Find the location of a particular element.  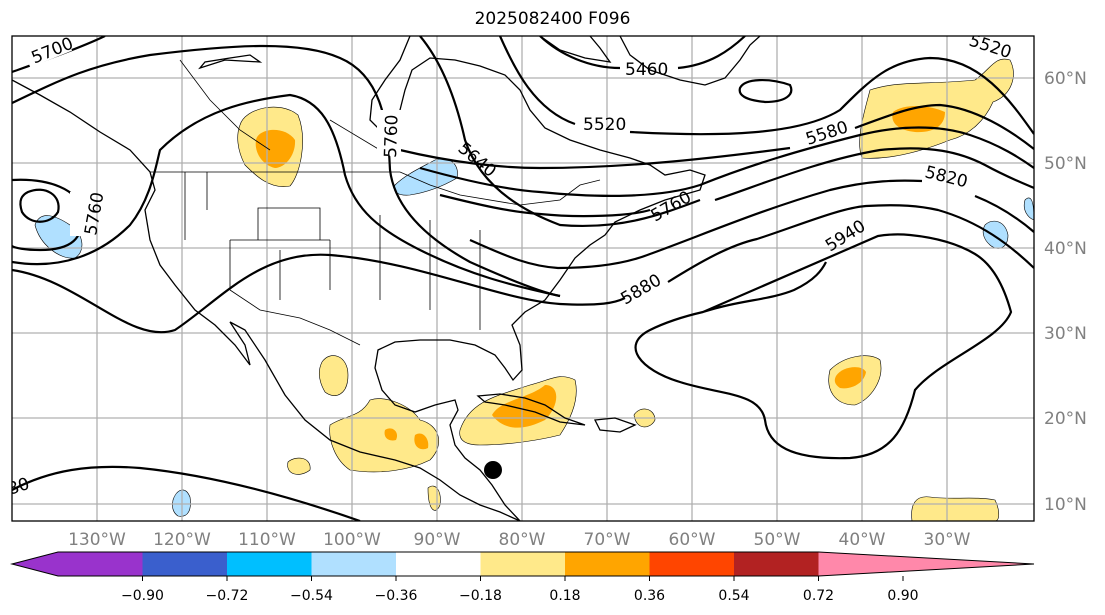

lat-label: 10°N is located at coordinates (1065, 505).